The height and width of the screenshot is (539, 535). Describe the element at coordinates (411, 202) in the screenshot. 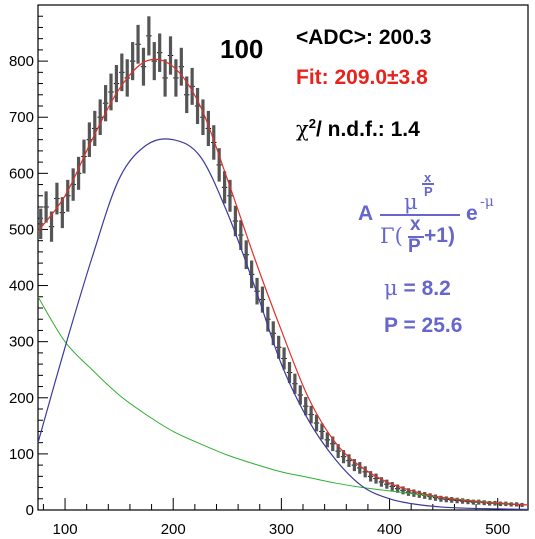

I see `formula-mu: μ` at that location.